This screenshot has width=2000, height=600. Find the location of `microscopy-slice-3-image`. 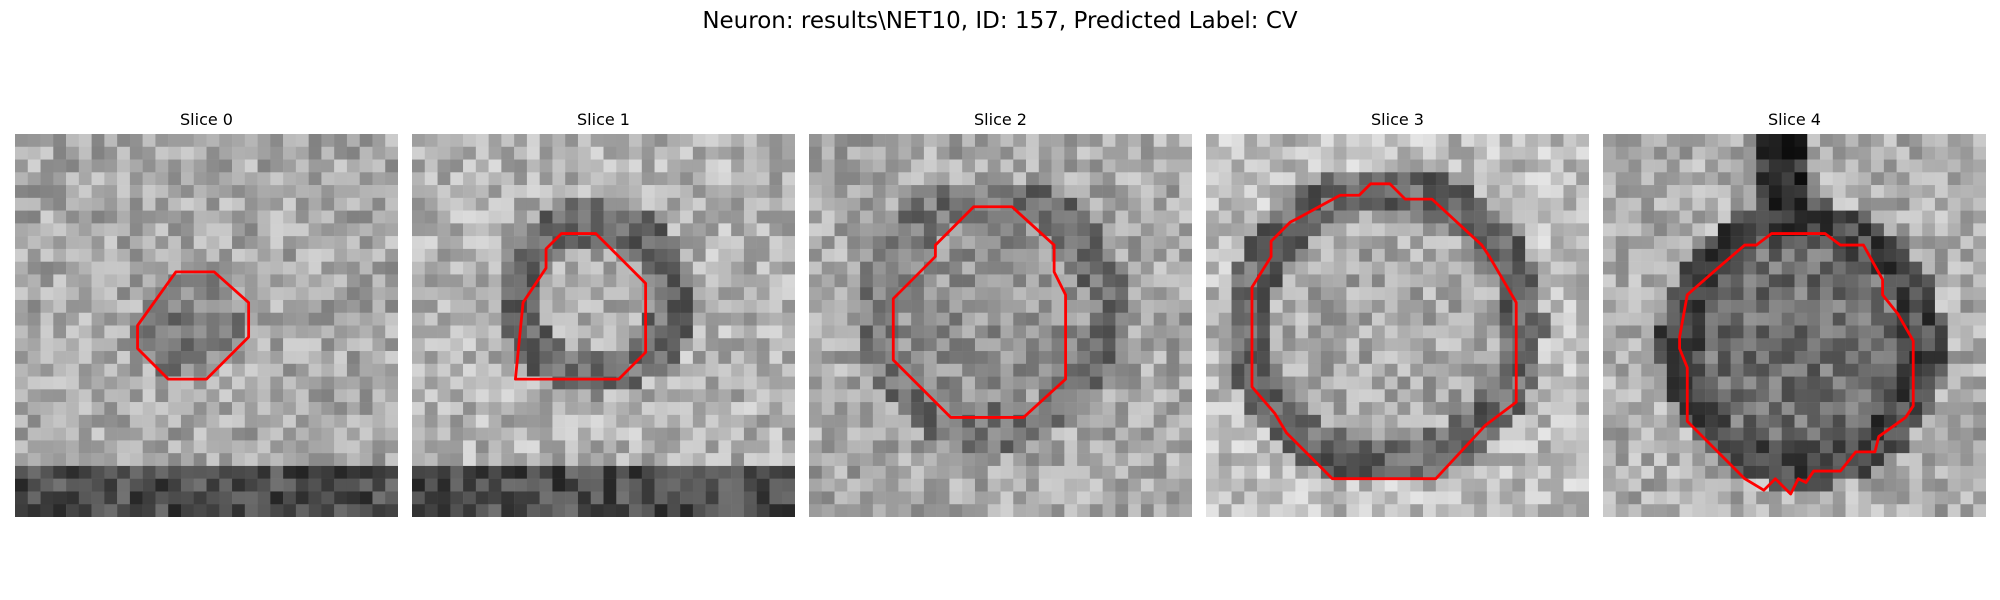

microscopy-slice-3-image is located at coordinates (1397, 325).